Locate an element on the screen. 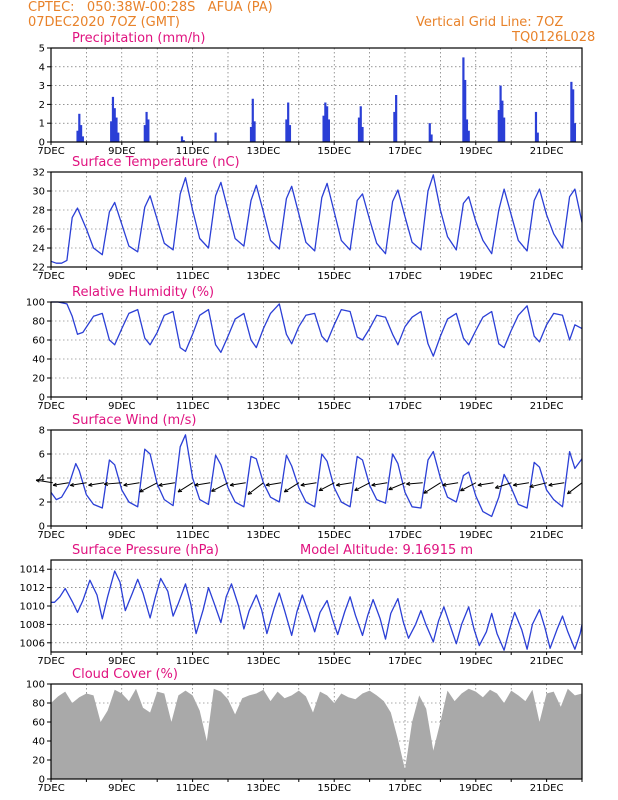  rh-xtick-label: 19DEC is located at coordinates (476, 406).